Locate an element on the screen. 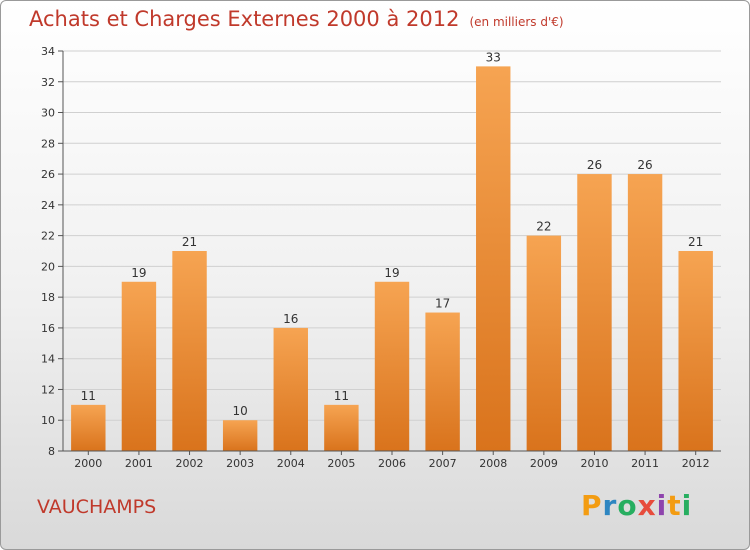 This screenshot has height=550, width=750. logo-letter: t is located at coordinates (674, 505).